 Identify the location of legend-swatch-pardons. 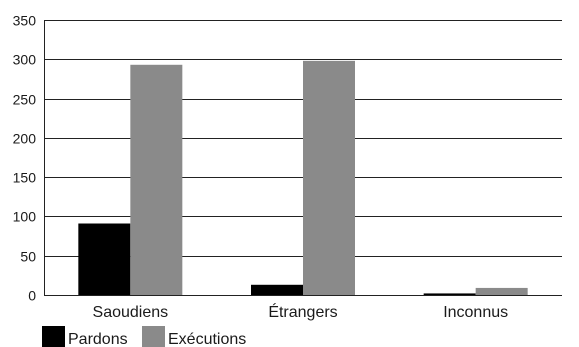
(53, 336).